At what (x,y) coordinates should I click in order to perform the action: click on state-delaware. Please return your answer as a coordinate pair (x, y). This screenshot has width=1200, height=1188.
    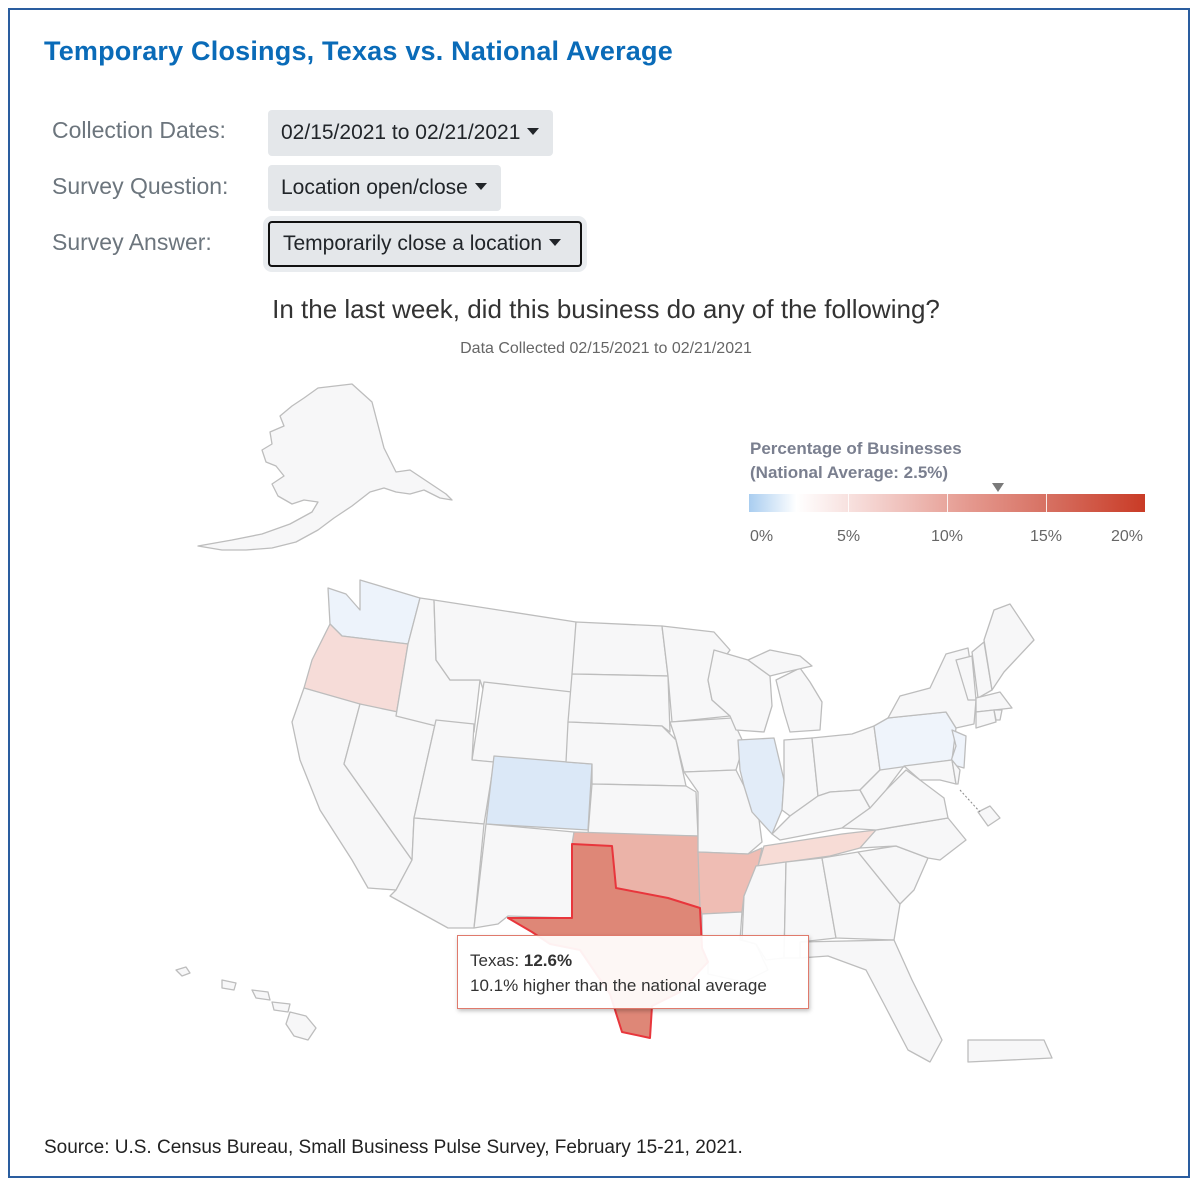
    Looking at the image, I should click on (956, 772).